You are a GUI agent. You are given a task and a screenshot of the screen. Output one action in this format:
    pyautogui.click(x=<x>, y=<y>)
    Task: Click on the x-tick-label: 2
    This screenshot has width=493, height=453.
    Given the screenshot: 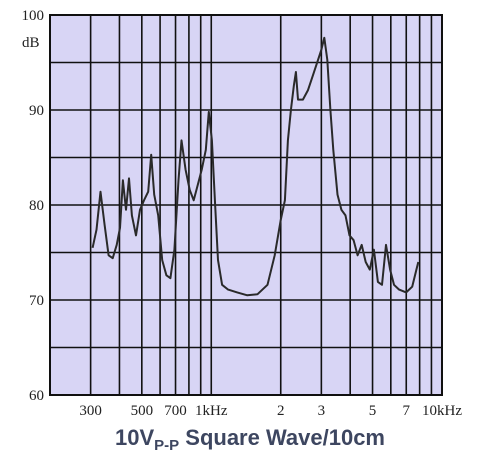 What is the action you would take?
    pyautogui.click(x=281, y=411)
    